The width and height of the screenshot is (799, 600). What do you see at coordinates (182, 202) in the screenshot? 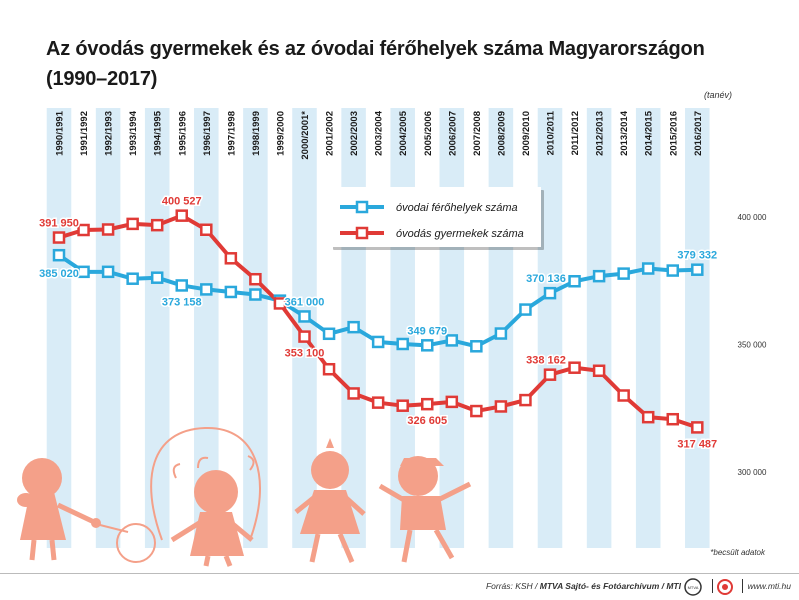
I see `data-label: 400 527` at bounding box center [182, 202].